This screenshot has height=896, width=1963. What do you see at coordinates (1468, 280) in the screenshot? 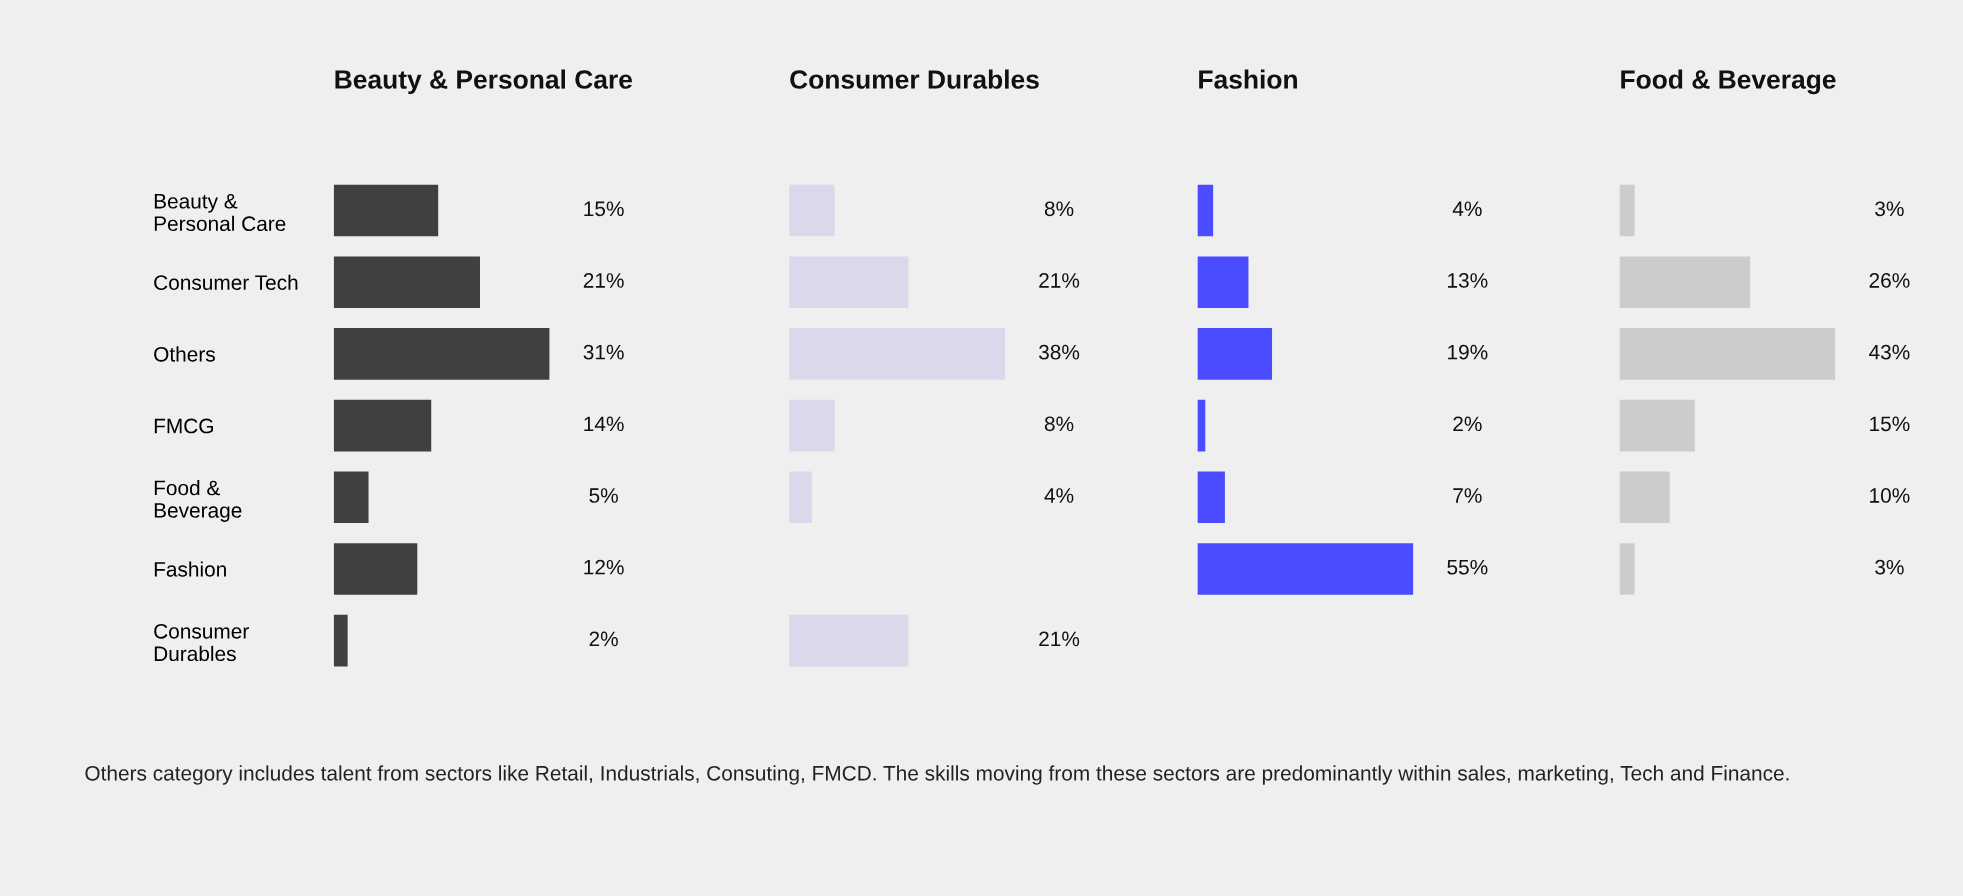
I see `data-label: 13%` at bounding box center [1468, 280].